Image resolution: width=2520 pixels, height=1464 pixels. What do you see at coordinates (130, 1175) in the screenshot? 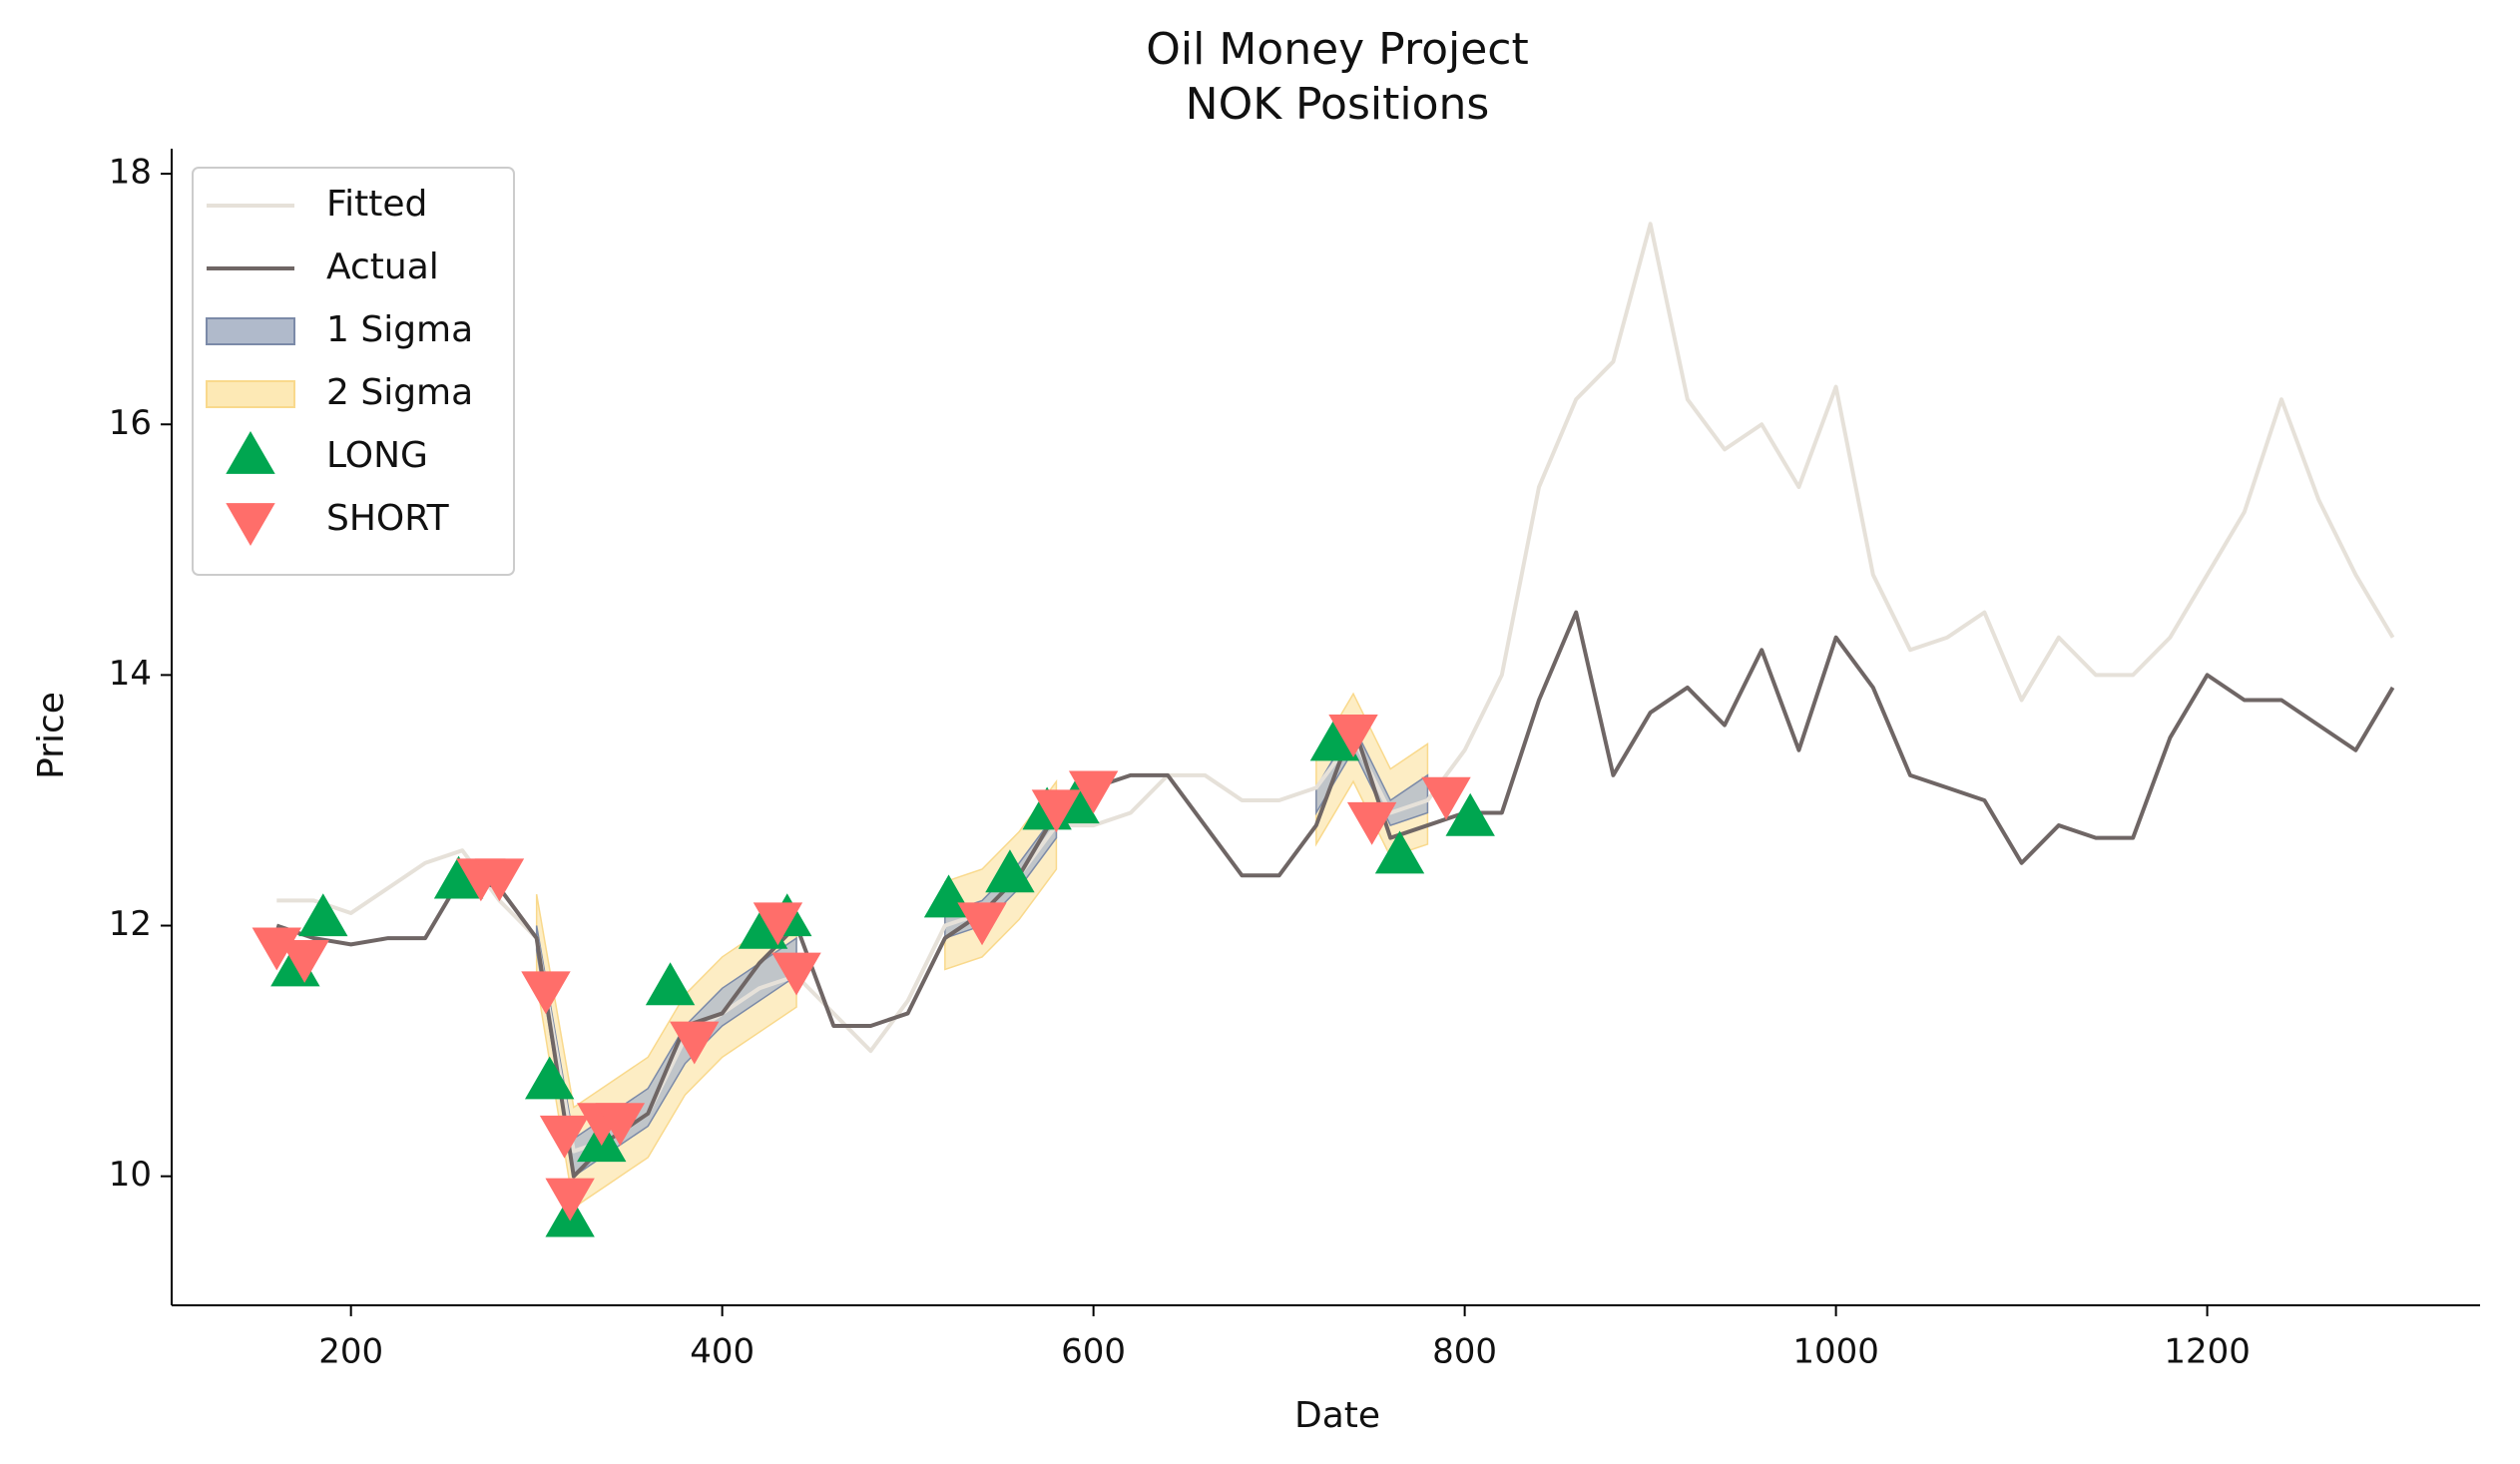
I see `y-tick-label: 10` at bounding box center [130, 1175].